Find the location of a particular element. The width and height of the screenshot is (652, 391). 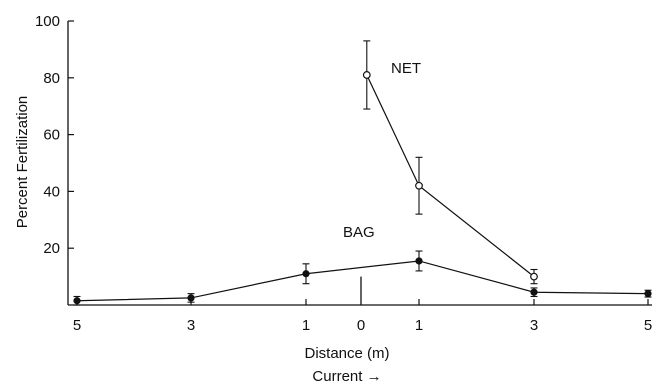

series-line-net is located at coordinates (450, 176).